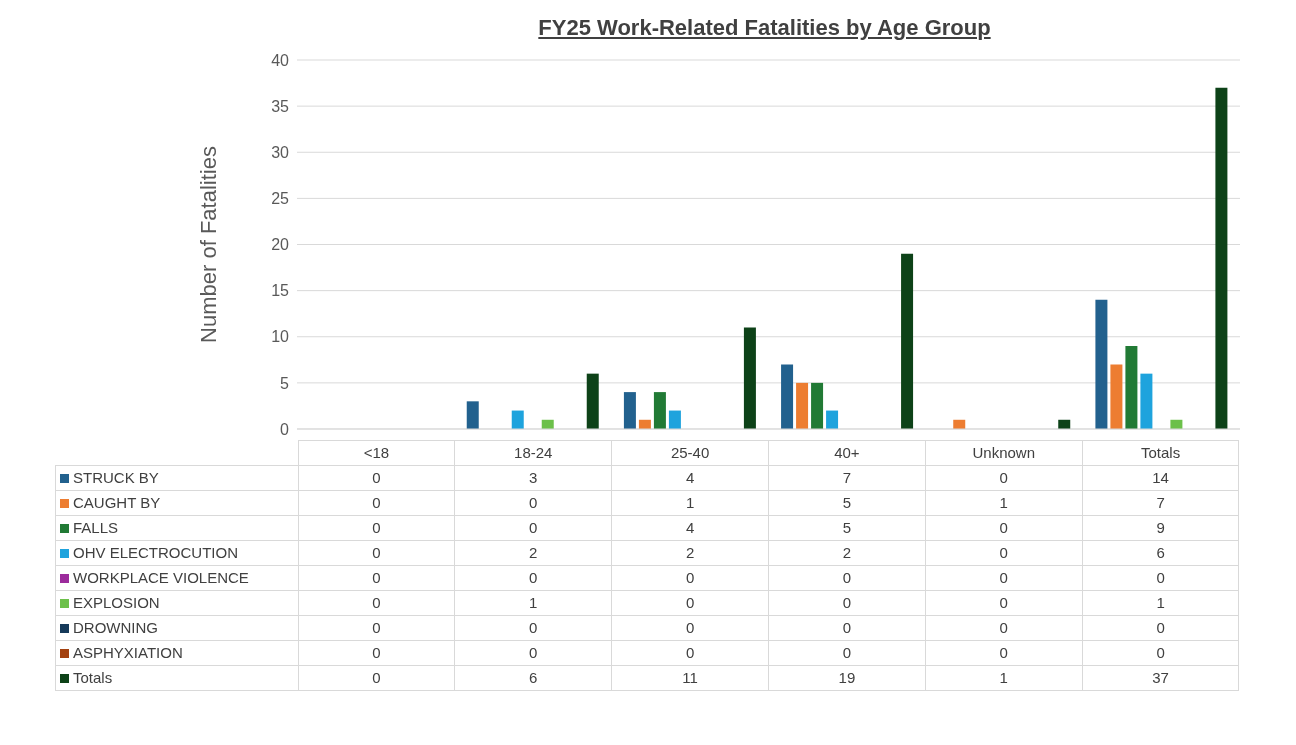 This screenshot has height=745, width=1296. Describe the element at coordinates (280, 291) in the screenshot. I see `y-tick-label: 15` at that location.